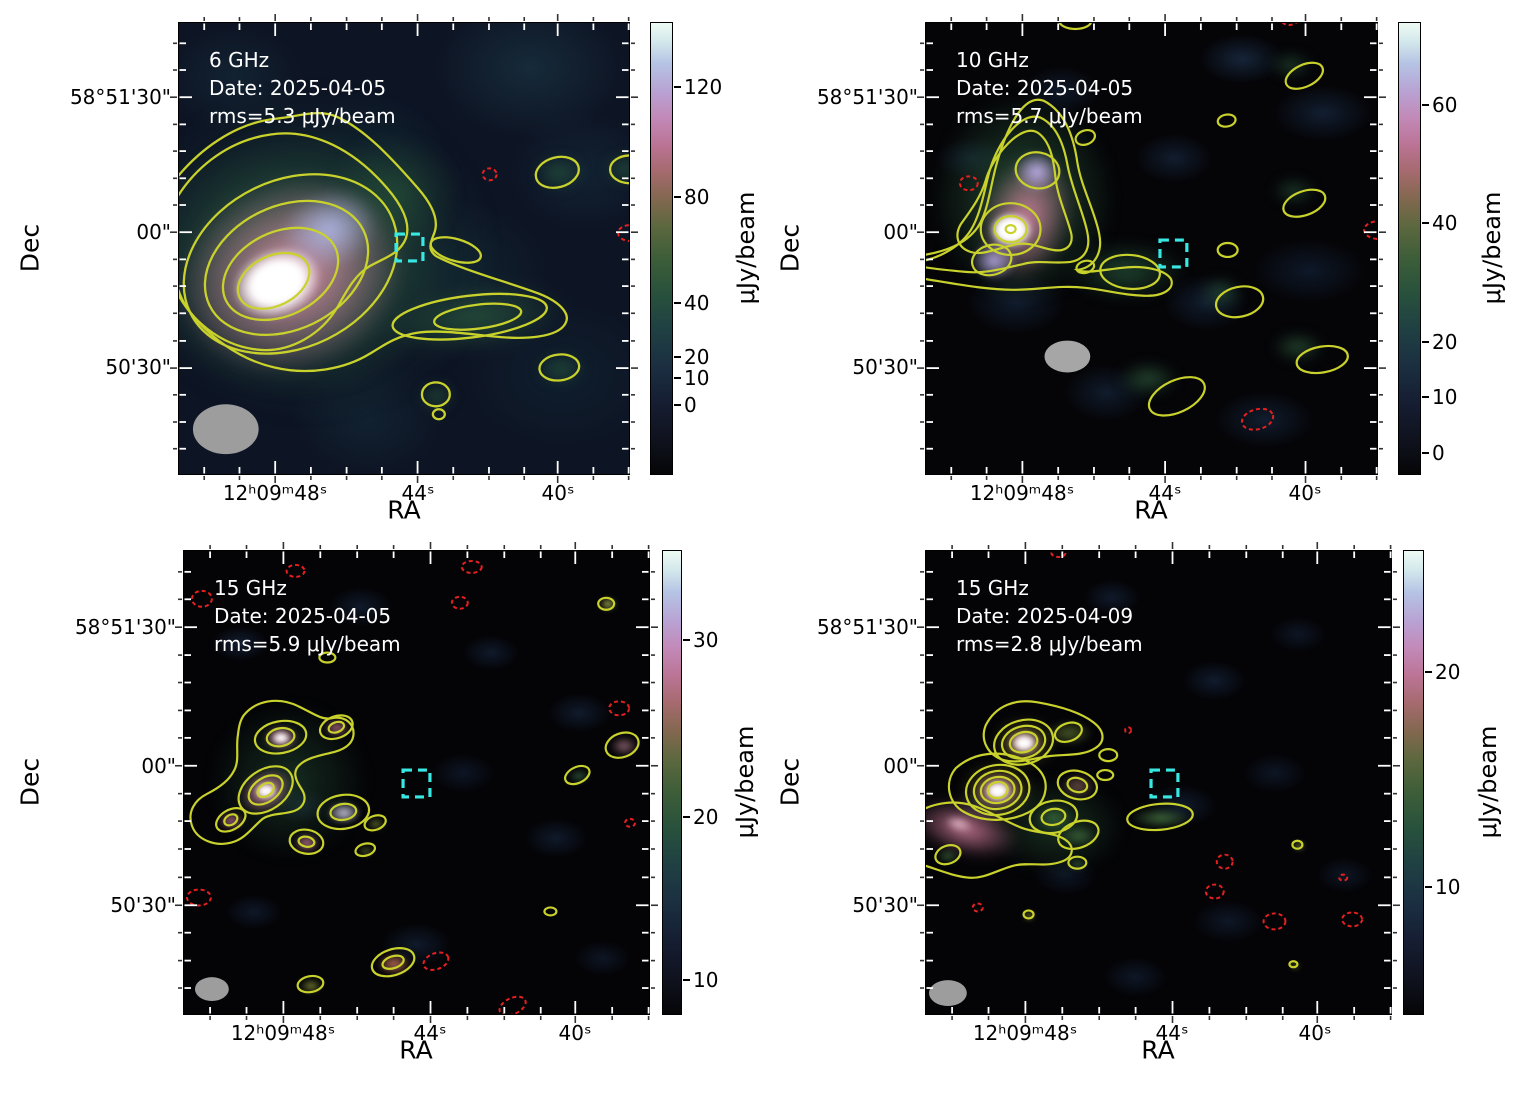 This screenshot has height=1098, width=1520. What do you see at coordinates (239, 60) in the screenshot?
I see `freq-label: 6 GHz` at bounding box center [239, 60].